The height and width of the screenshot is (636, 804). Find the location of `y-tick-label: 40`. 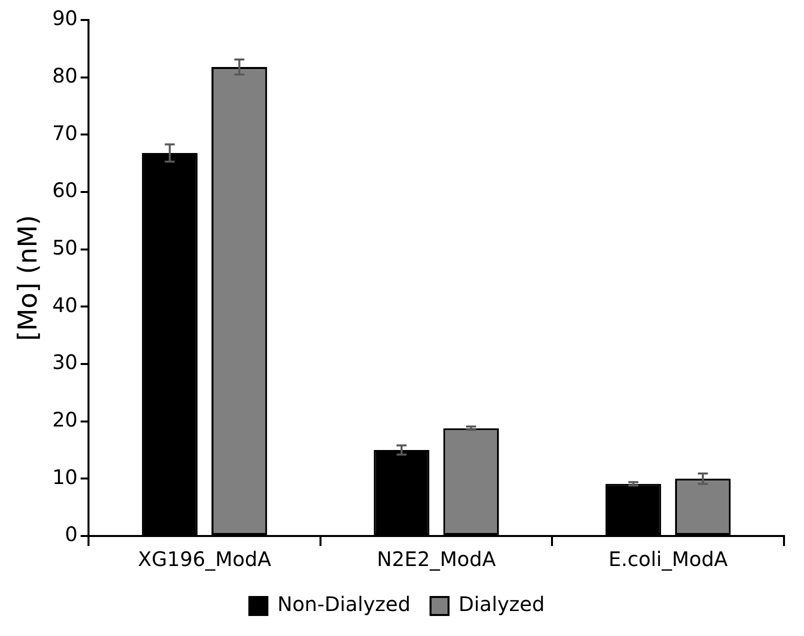

y-tick-label: 40 is located at coordinates (65, 304).